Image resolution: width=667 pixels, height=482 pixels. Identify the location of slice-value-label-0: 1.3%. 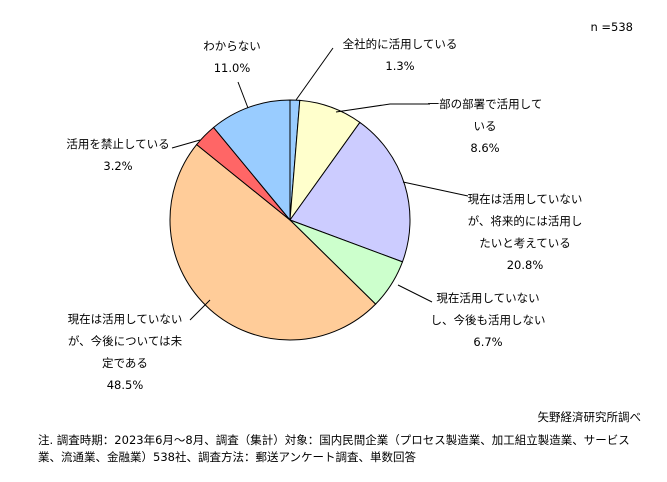
(399, 66).